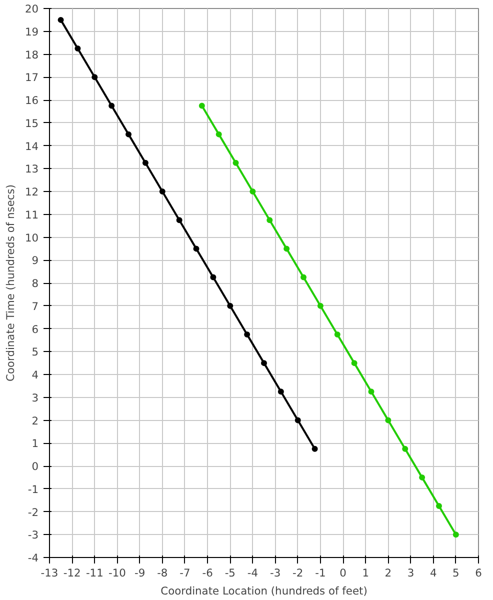 This screenshot has height=600, width=493. I want to click on x-tick-label: -4, so click(252, 573).